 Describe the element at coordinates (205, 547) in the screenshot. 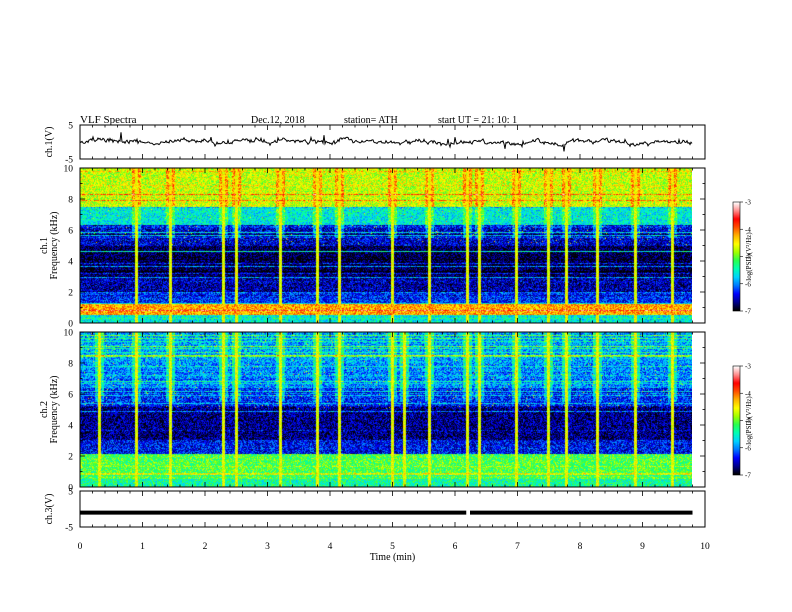

I see `x-tick-label: 2` at that location.